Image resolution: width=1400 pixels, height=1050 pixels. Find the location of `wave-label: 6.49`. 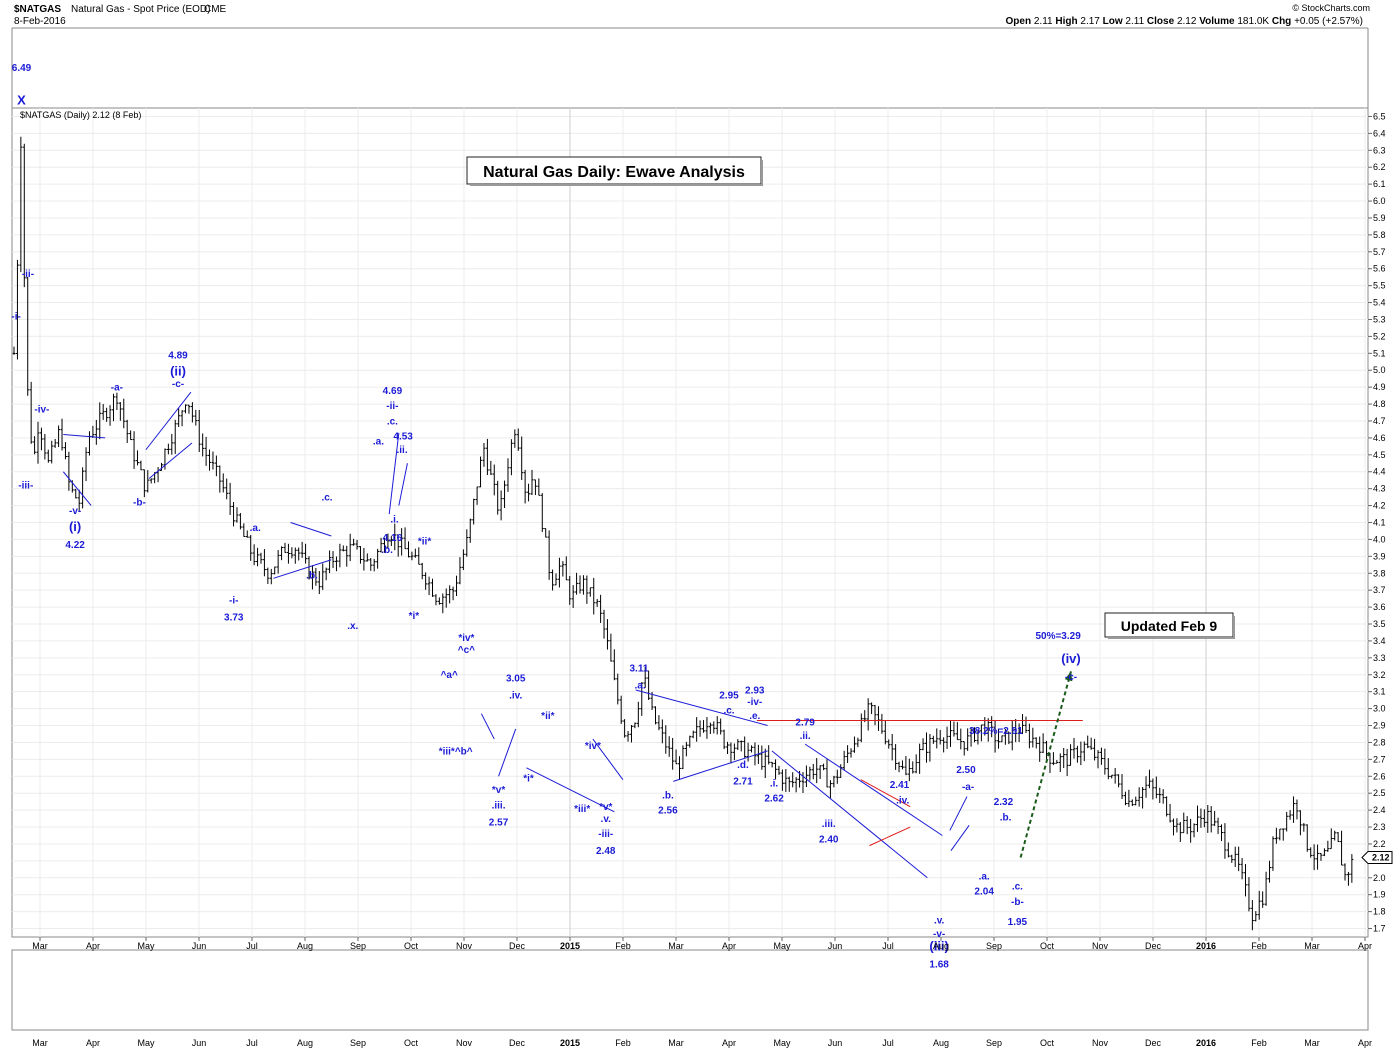

wave-label: 6.49 is located at coordinates (22, 68).